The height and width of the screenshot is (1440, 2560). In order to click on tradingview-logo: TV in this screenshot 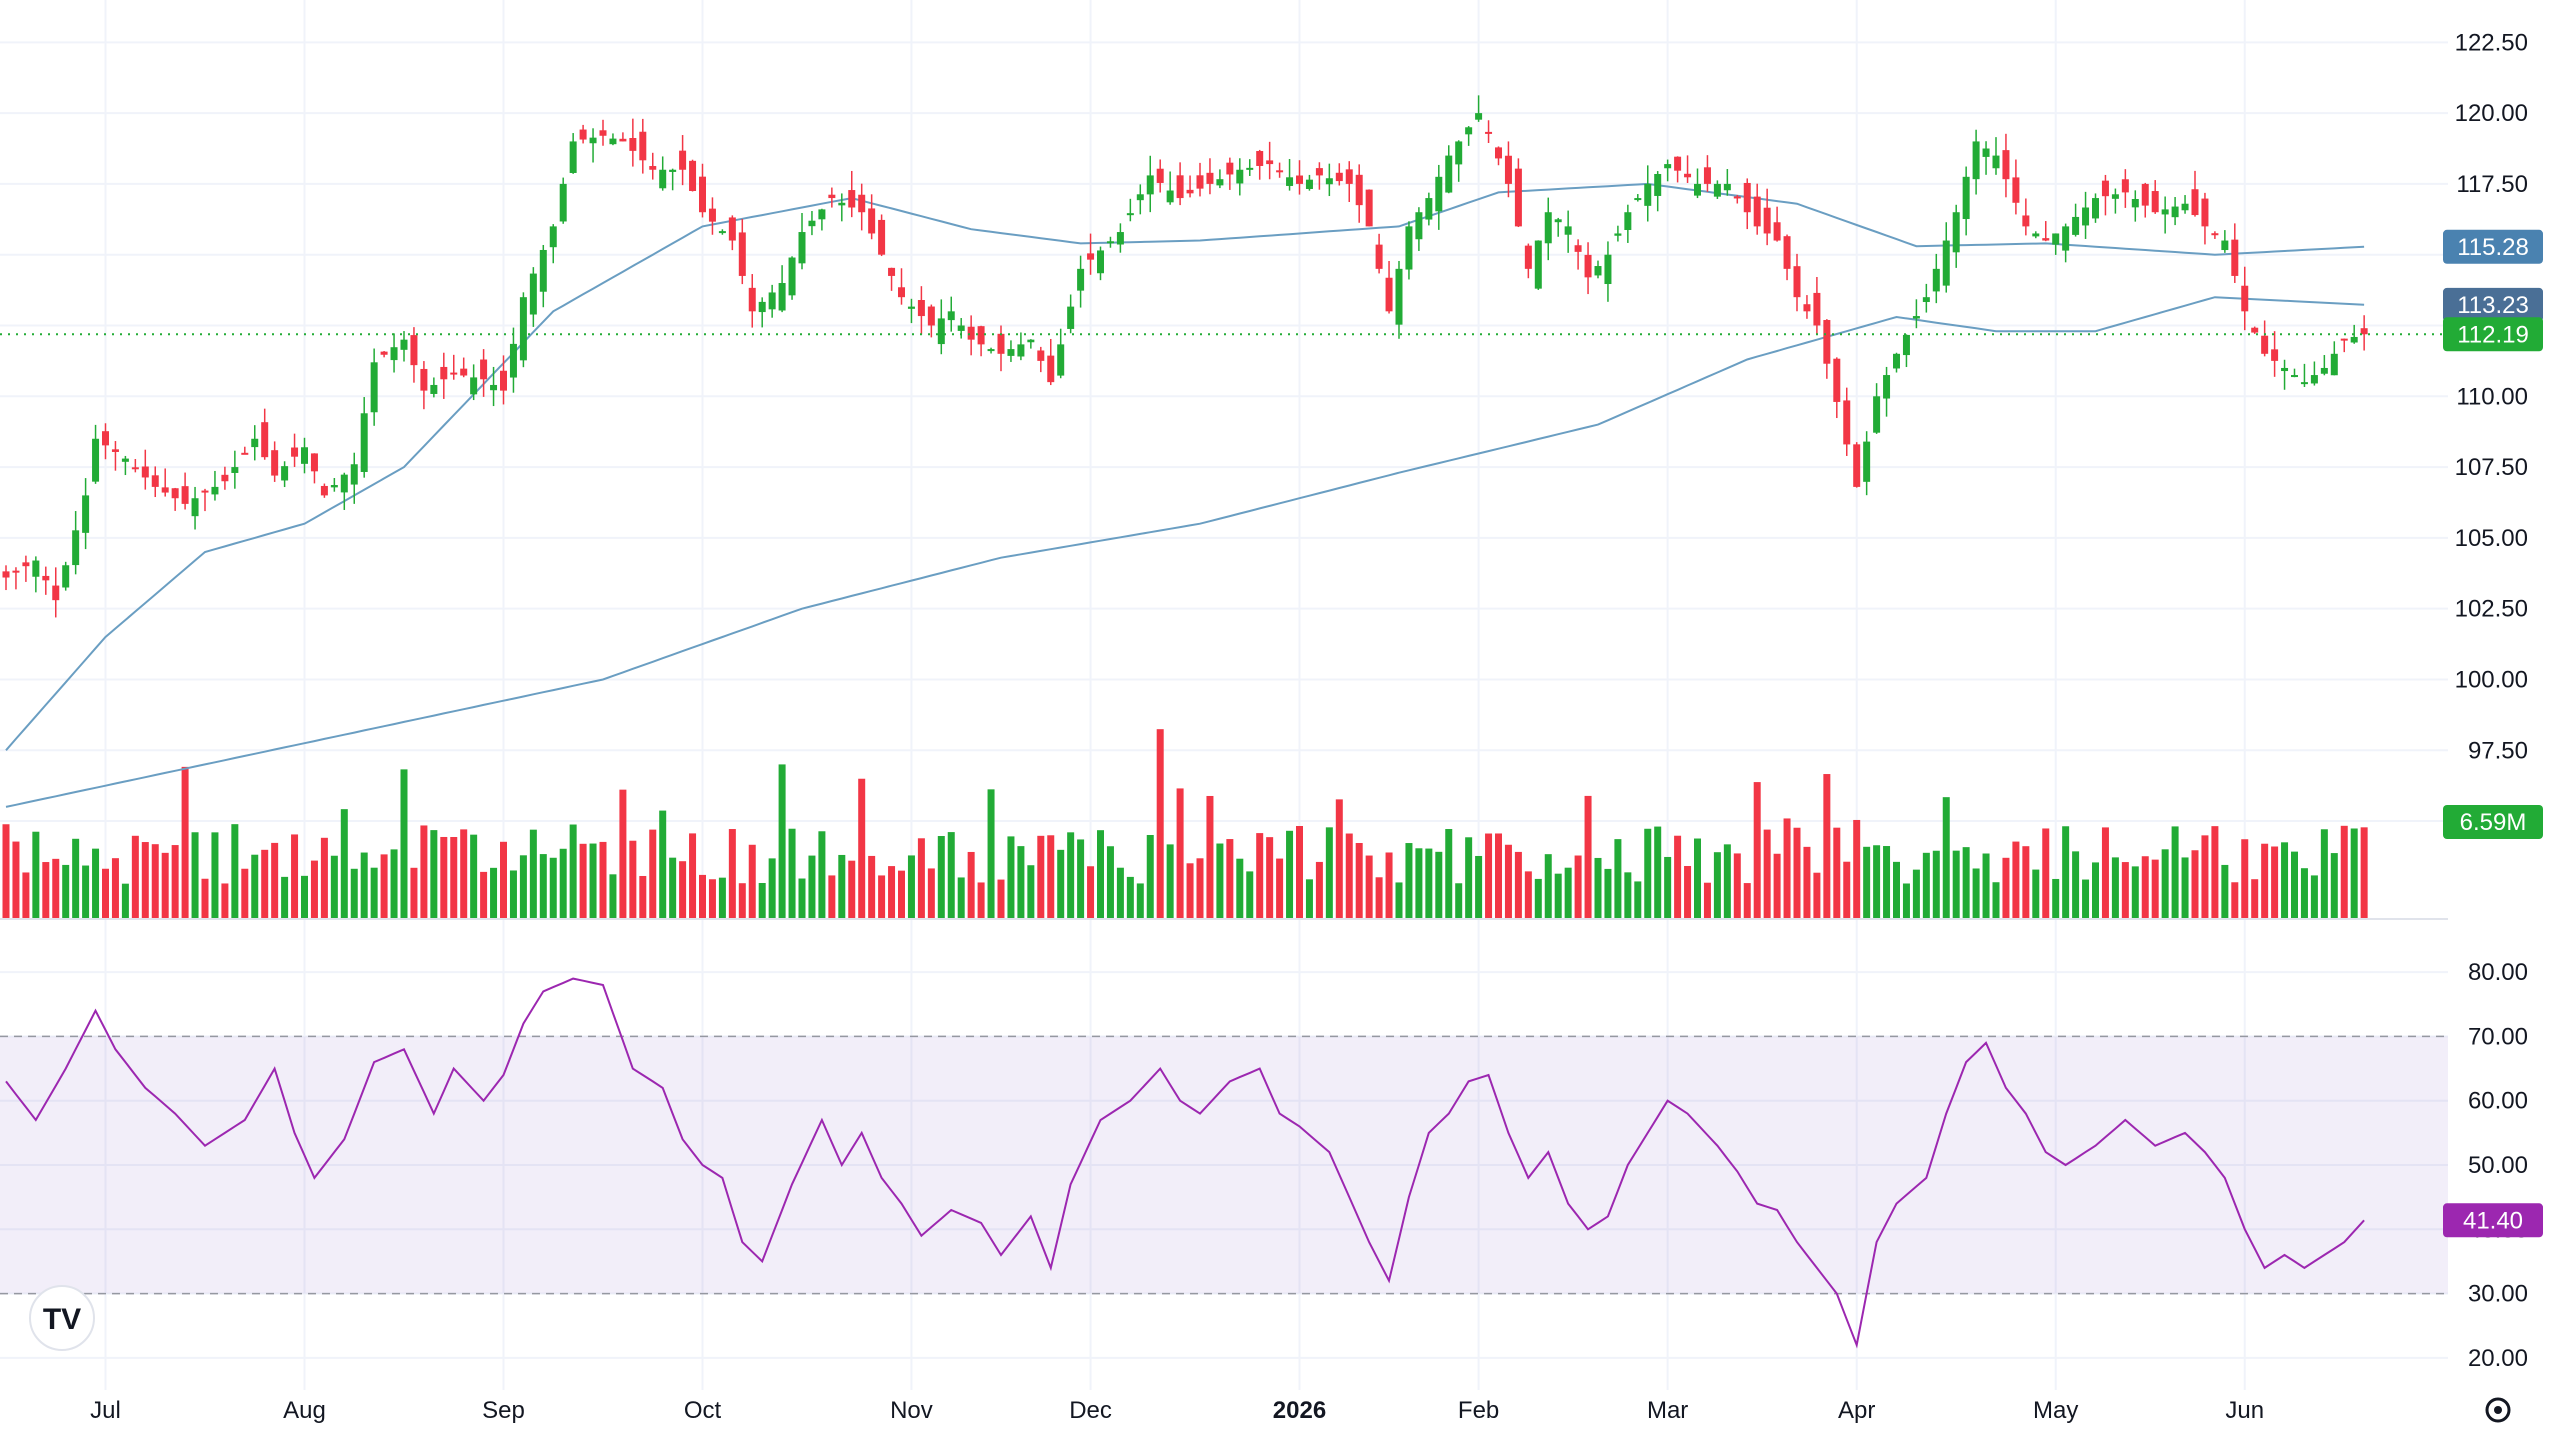, I will do `click(62, 1318)`.